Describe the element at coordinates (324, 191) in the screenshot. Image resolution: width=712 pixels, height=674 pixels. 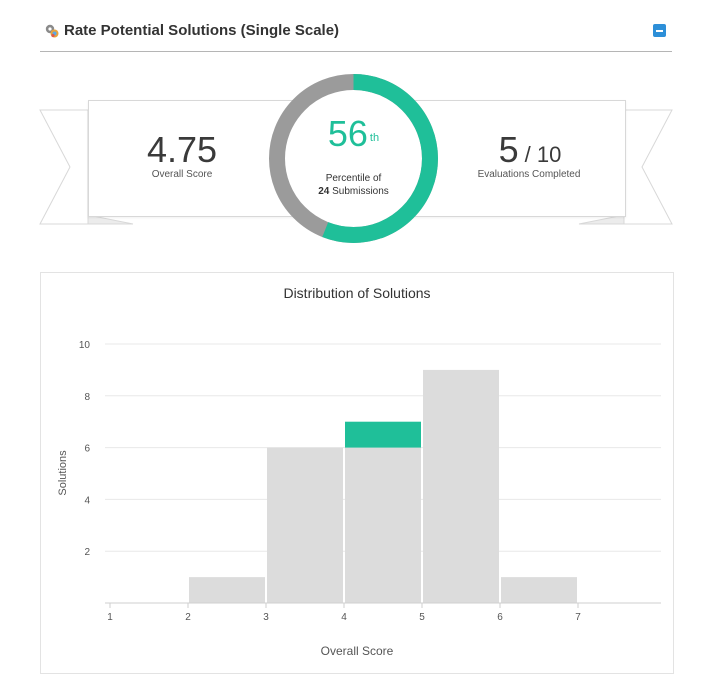
I see `submissions-count: 24` at that location.